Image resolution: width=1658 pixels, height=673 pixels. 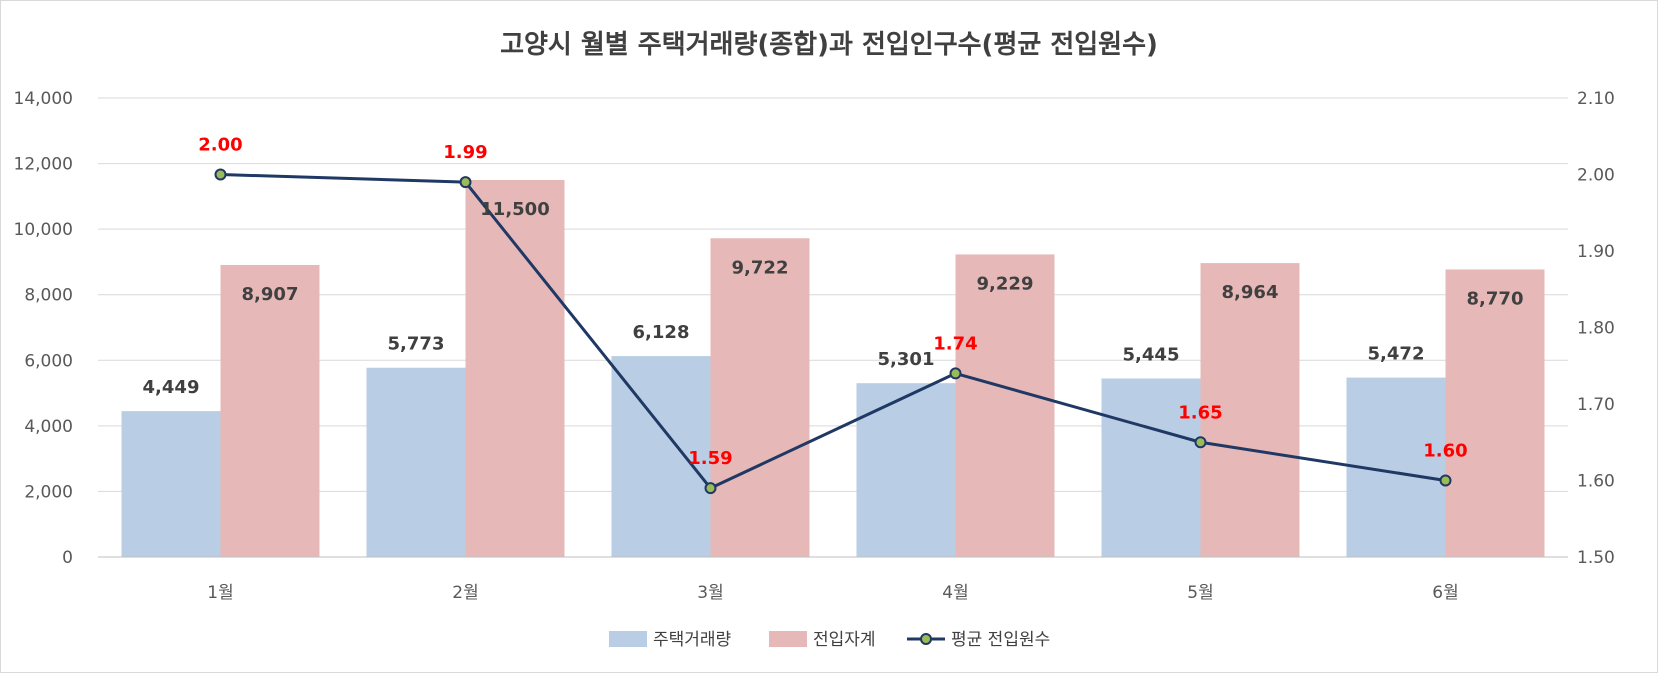 I want to click on y-left-tick-label: 10,000, so click(x=43, y=230).